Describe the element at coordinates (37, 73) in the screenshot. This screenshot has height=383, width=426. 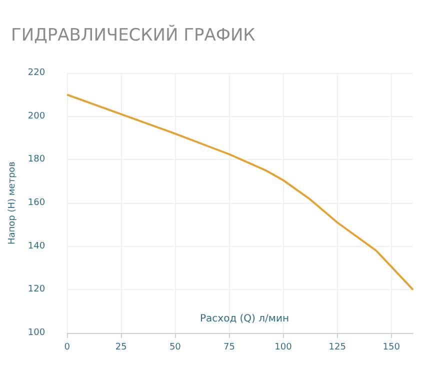
I see `y-tick-label: 220` at that location.